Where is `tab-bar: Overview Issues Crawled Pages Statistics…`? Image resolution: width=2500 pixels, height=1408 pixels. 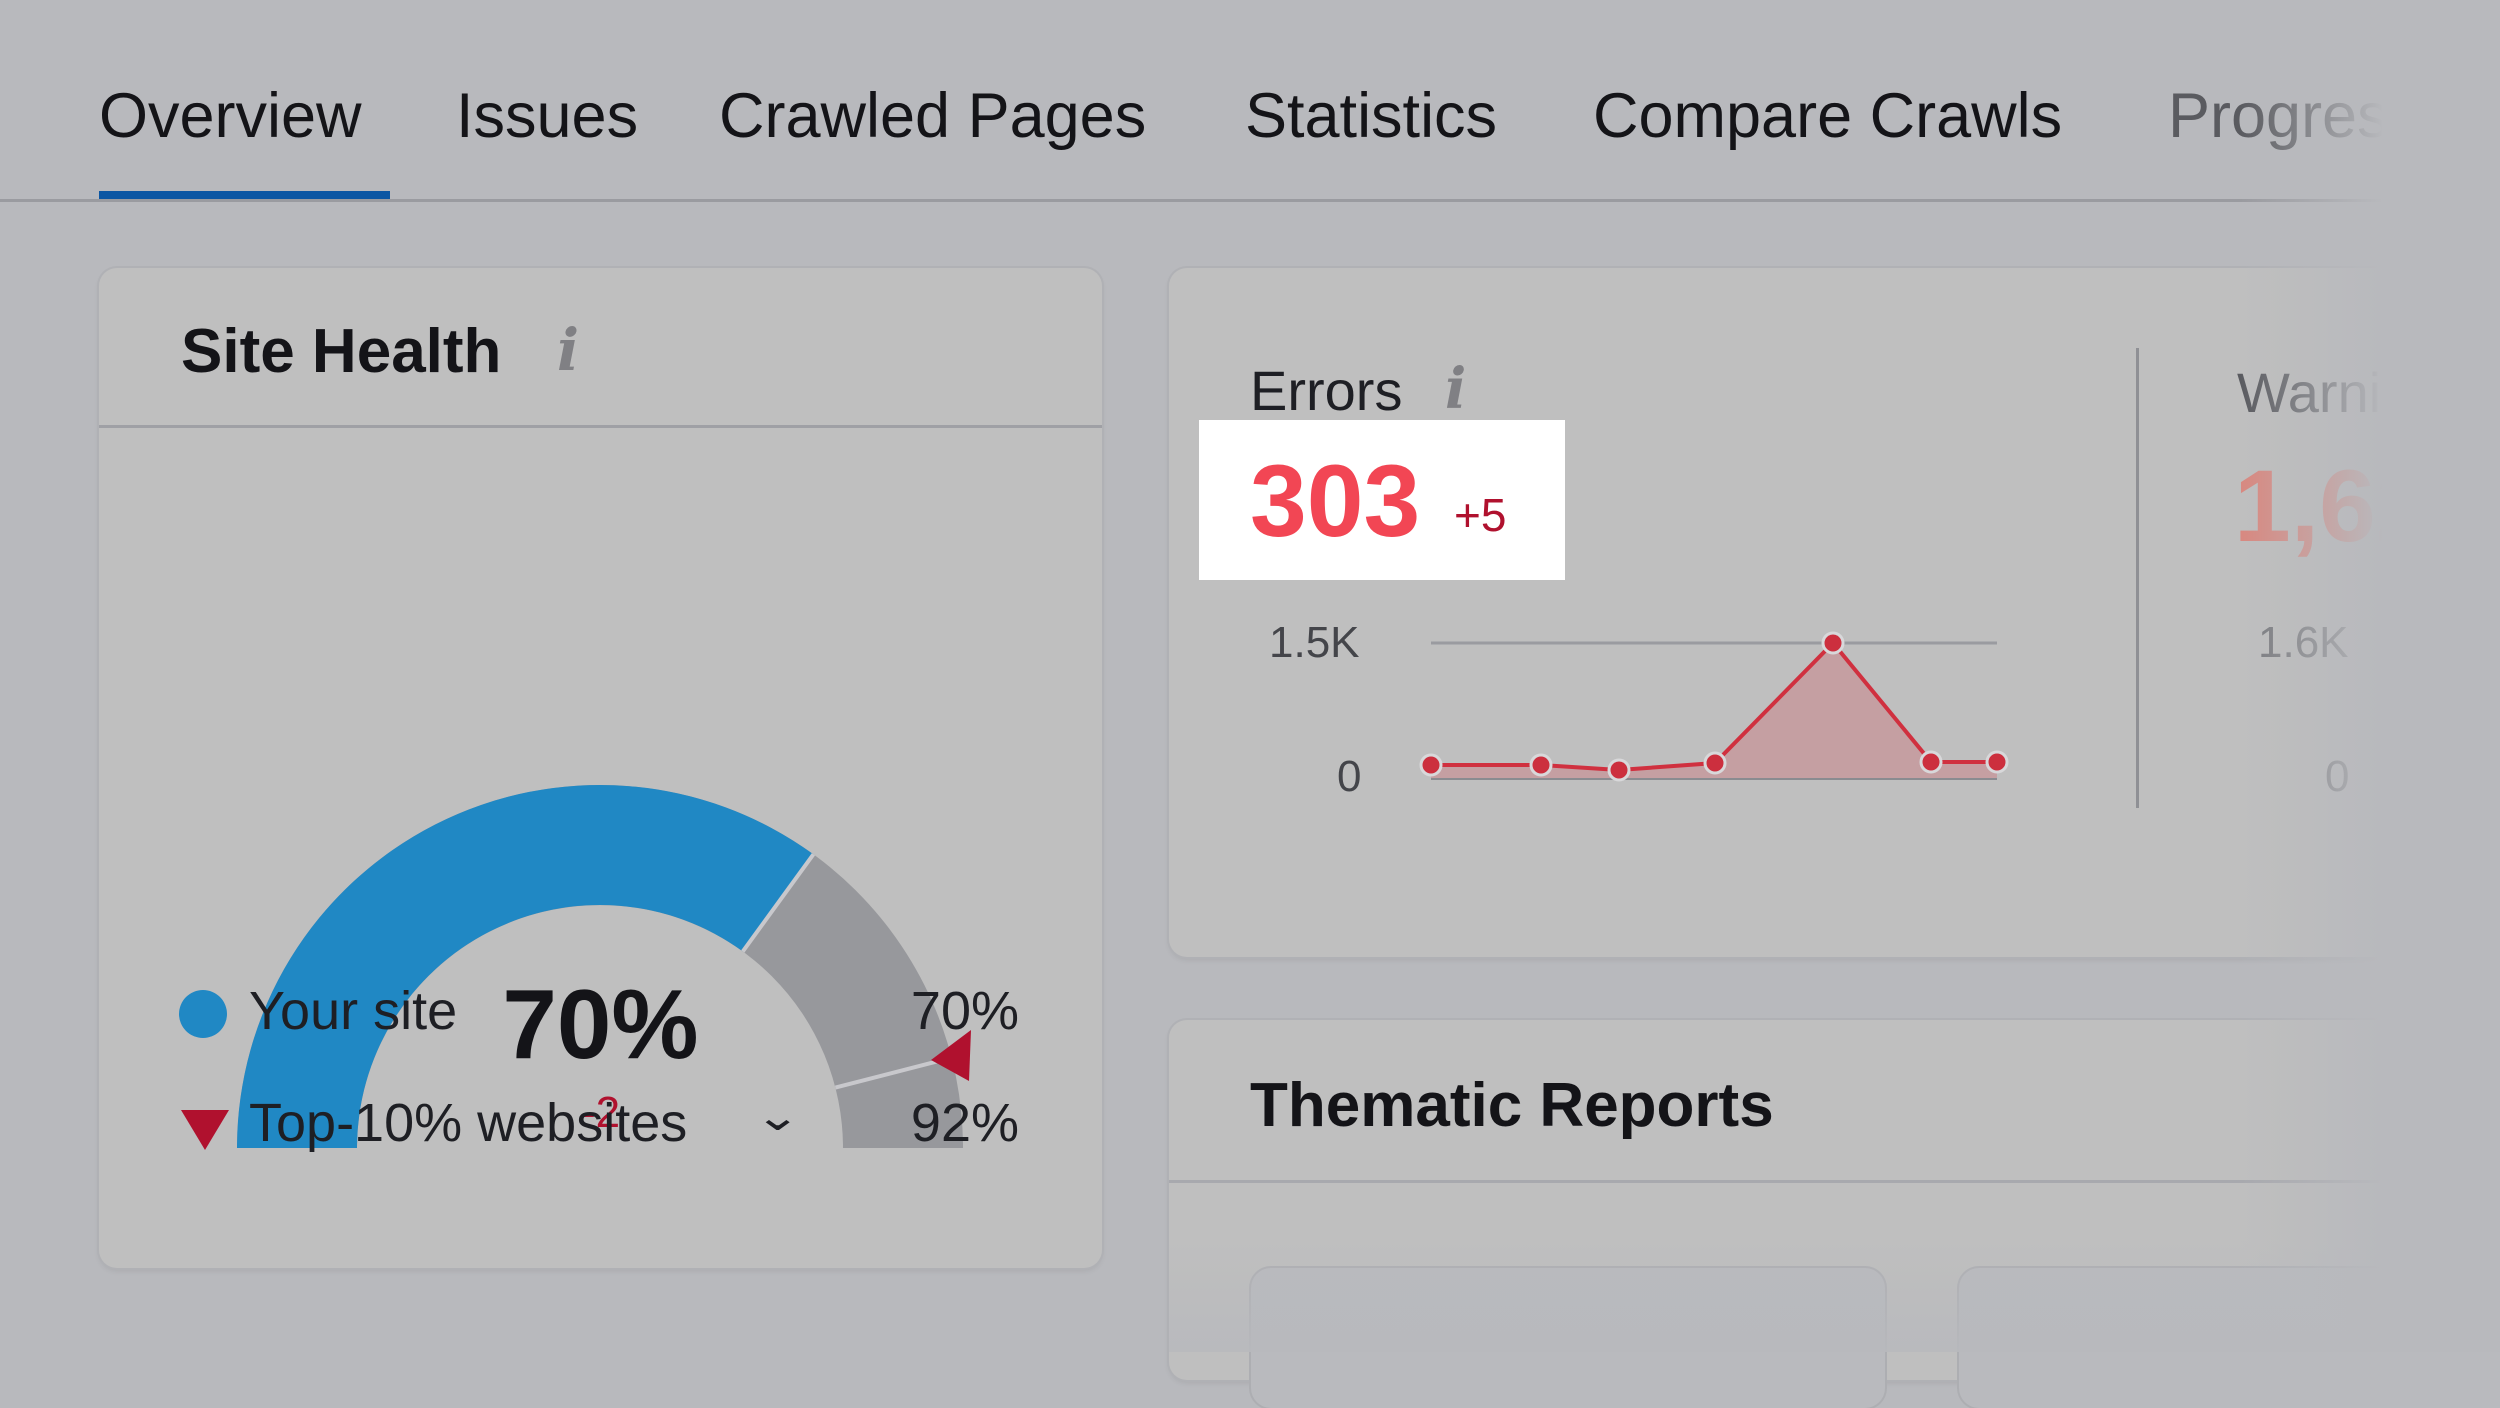
tab-bar: Overview Issues Crawled Pages Statistics… is located at coordinates (1250, 101).